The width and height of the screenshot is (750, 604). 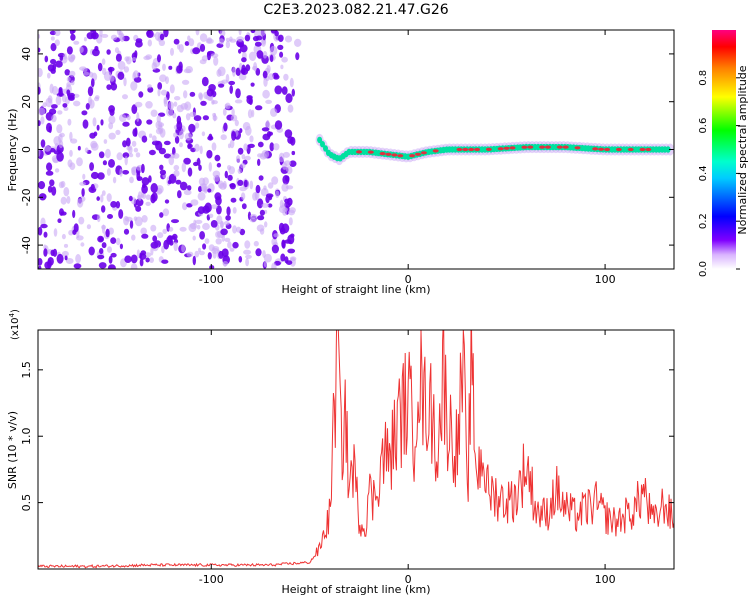 I want to click on colorbar-label: Normalized spectral amplitude, so click(x=742, y=149).